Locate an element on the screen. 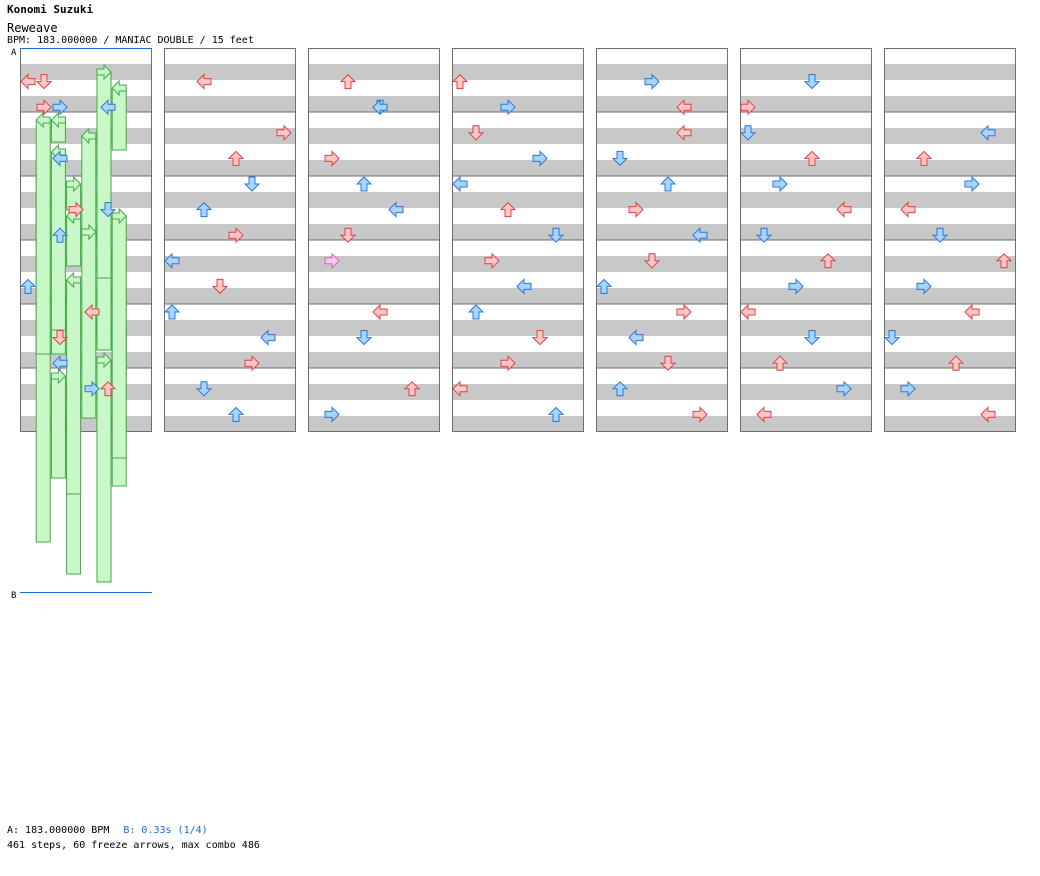  marker-a-label: A is located at coordinates (14, 53).